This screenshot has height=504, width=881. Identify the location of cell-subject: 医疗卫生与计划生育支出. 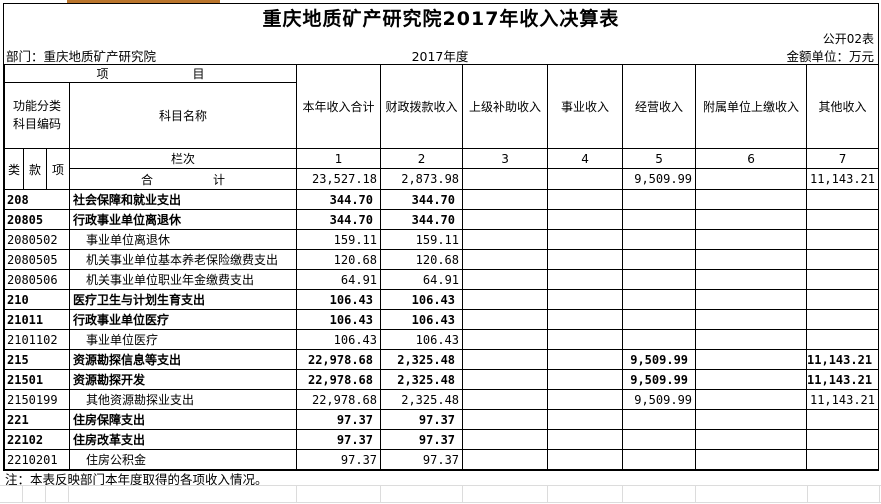
(183, 299).